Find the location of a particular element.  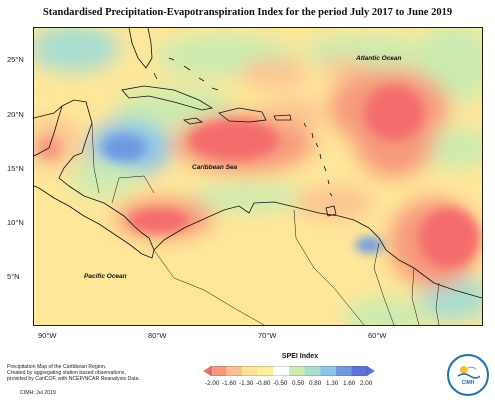

cimh-logo: CIMH is located at coordinates (468, 375).